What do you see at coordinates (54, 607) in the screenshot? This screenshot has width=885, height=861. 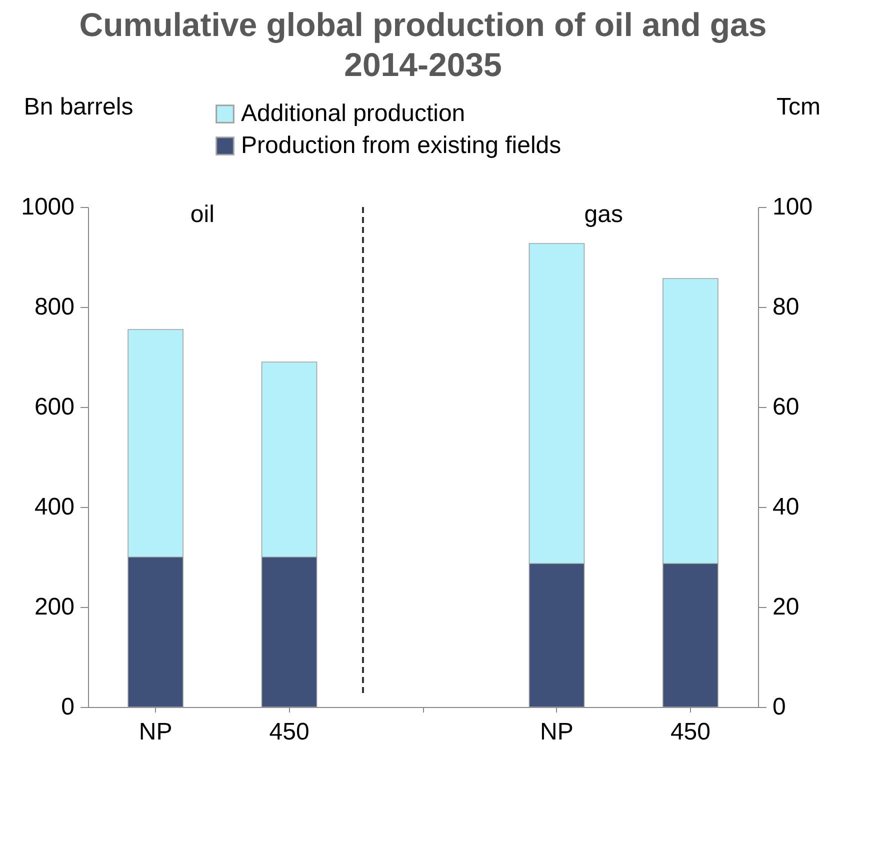 I see `y-tick-label: 200` at bounding box center [54, 607].